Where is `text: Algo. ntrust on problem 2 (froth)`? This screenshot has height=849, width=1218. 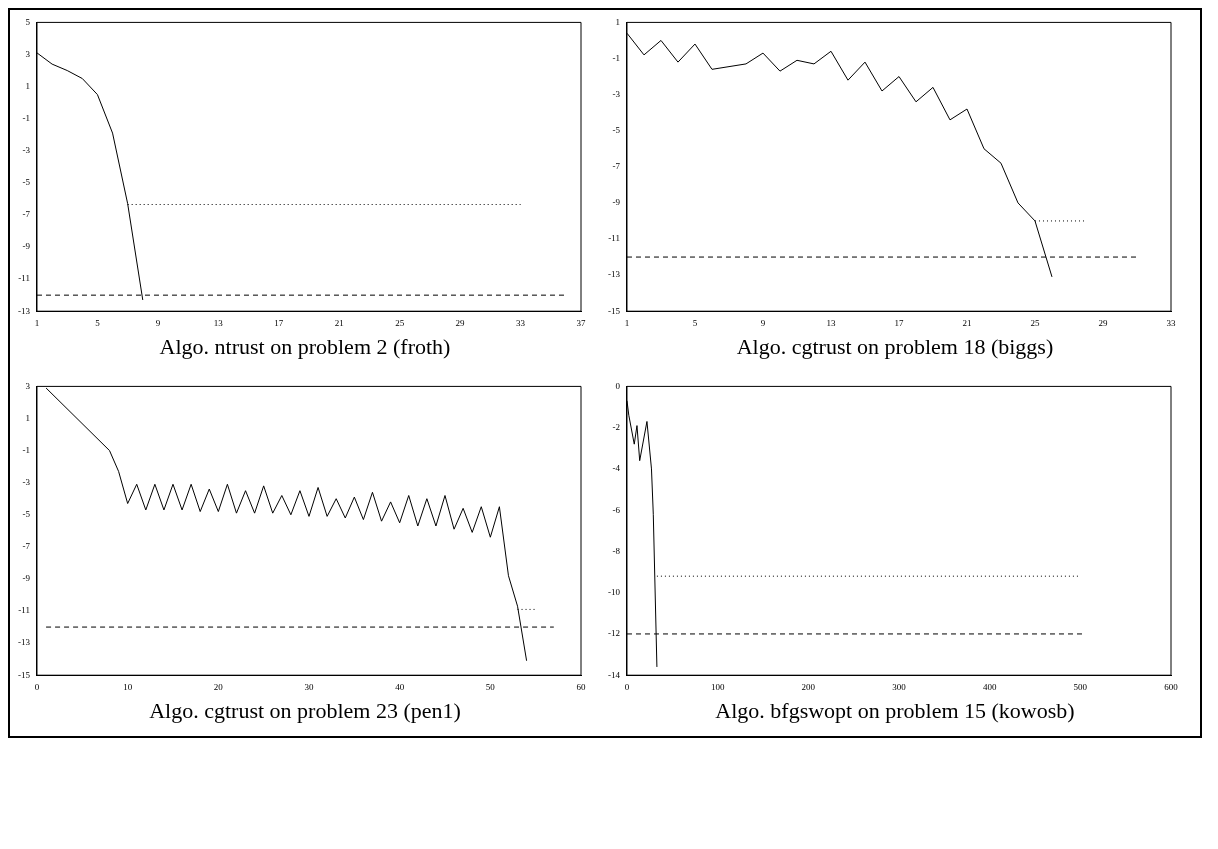
text: Algo. ntrust on problem 2 (froth) is located at coordinates (305, 347).